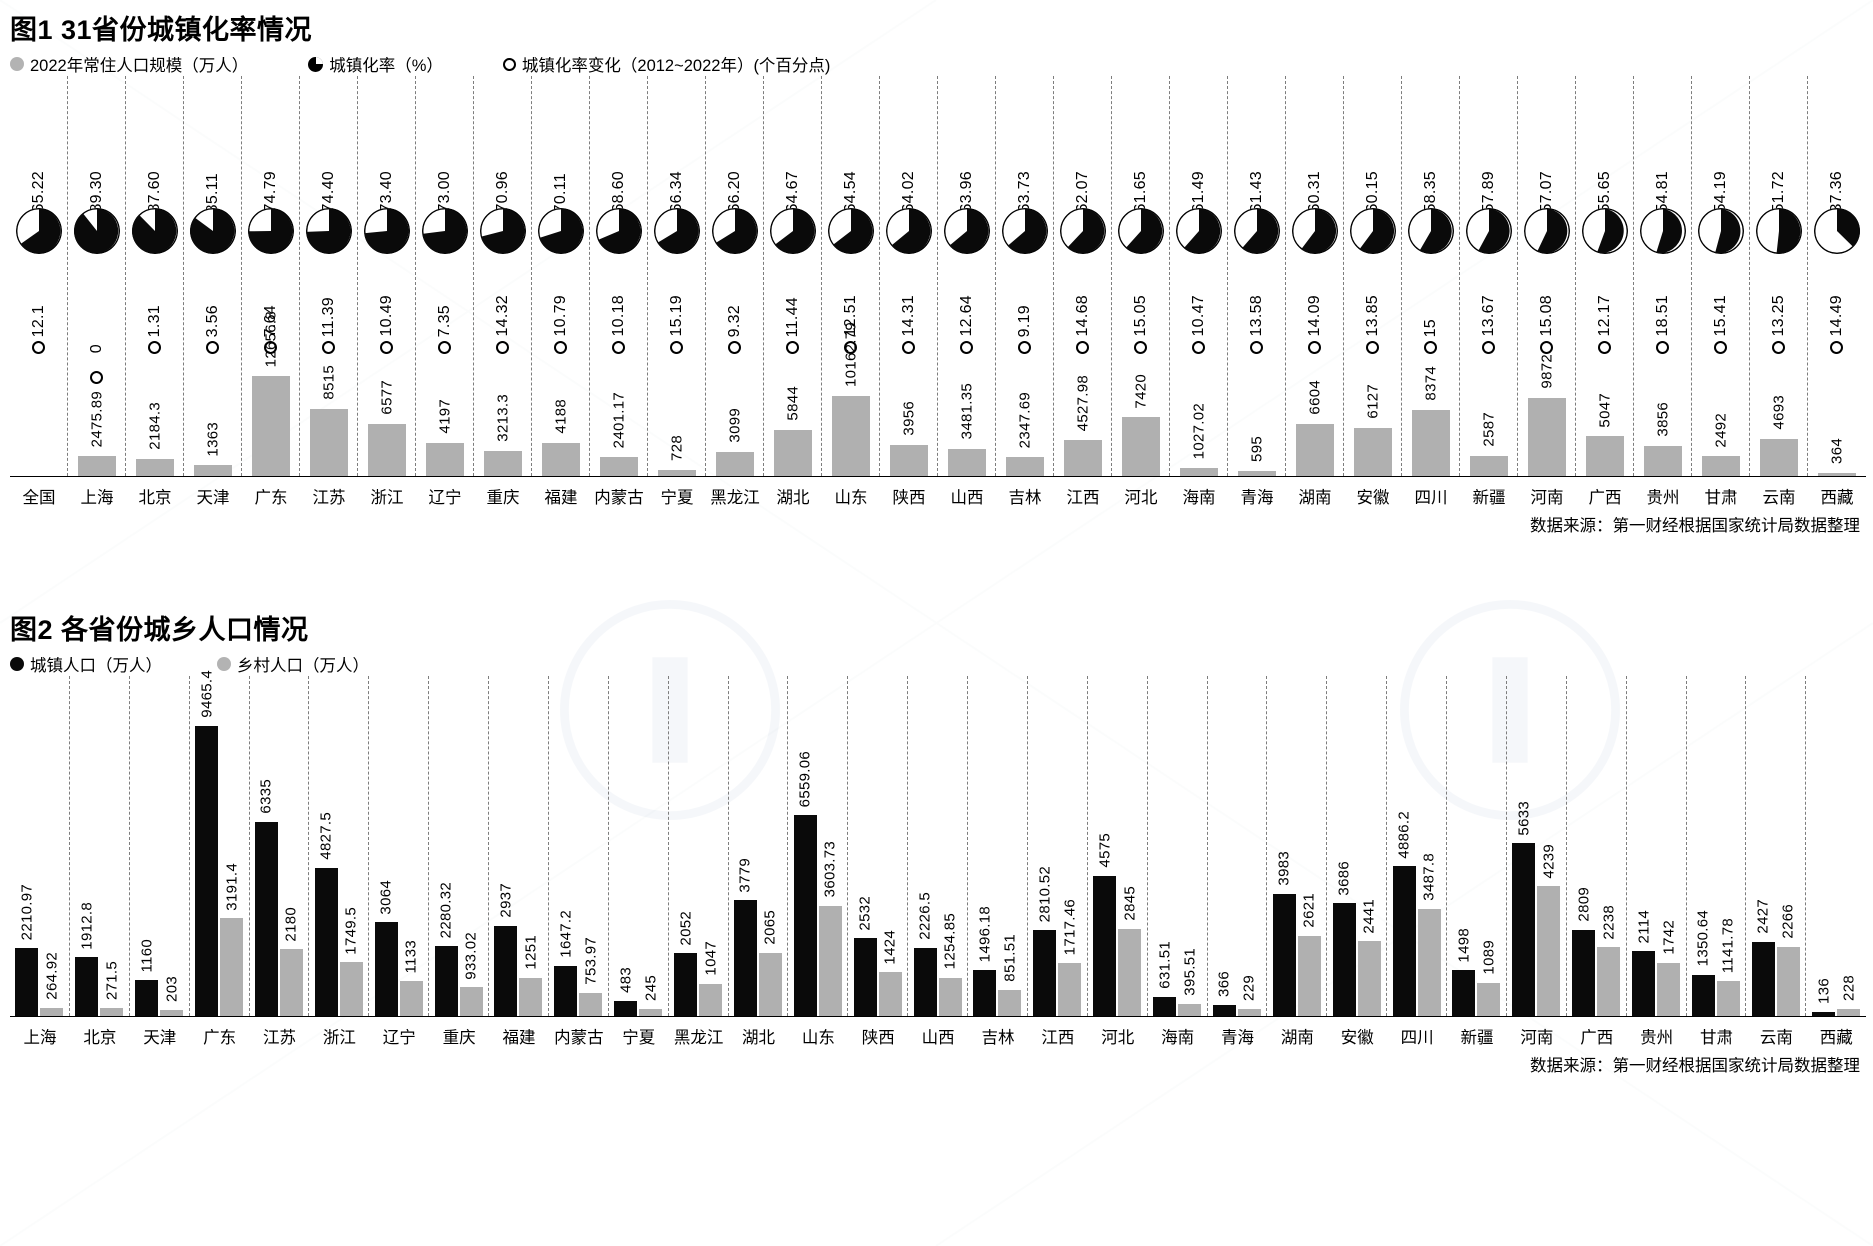  I want to click on urban-population-bar: 2114, so click(1644, 963).